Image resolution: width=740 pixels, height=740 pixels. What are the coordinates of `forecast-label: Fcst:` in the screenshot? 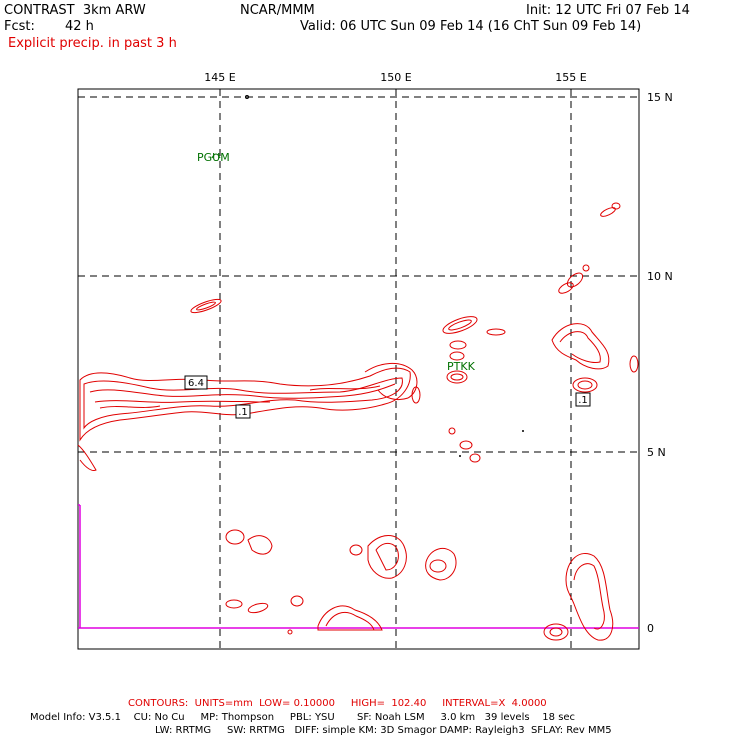 It's located at (19, 26).